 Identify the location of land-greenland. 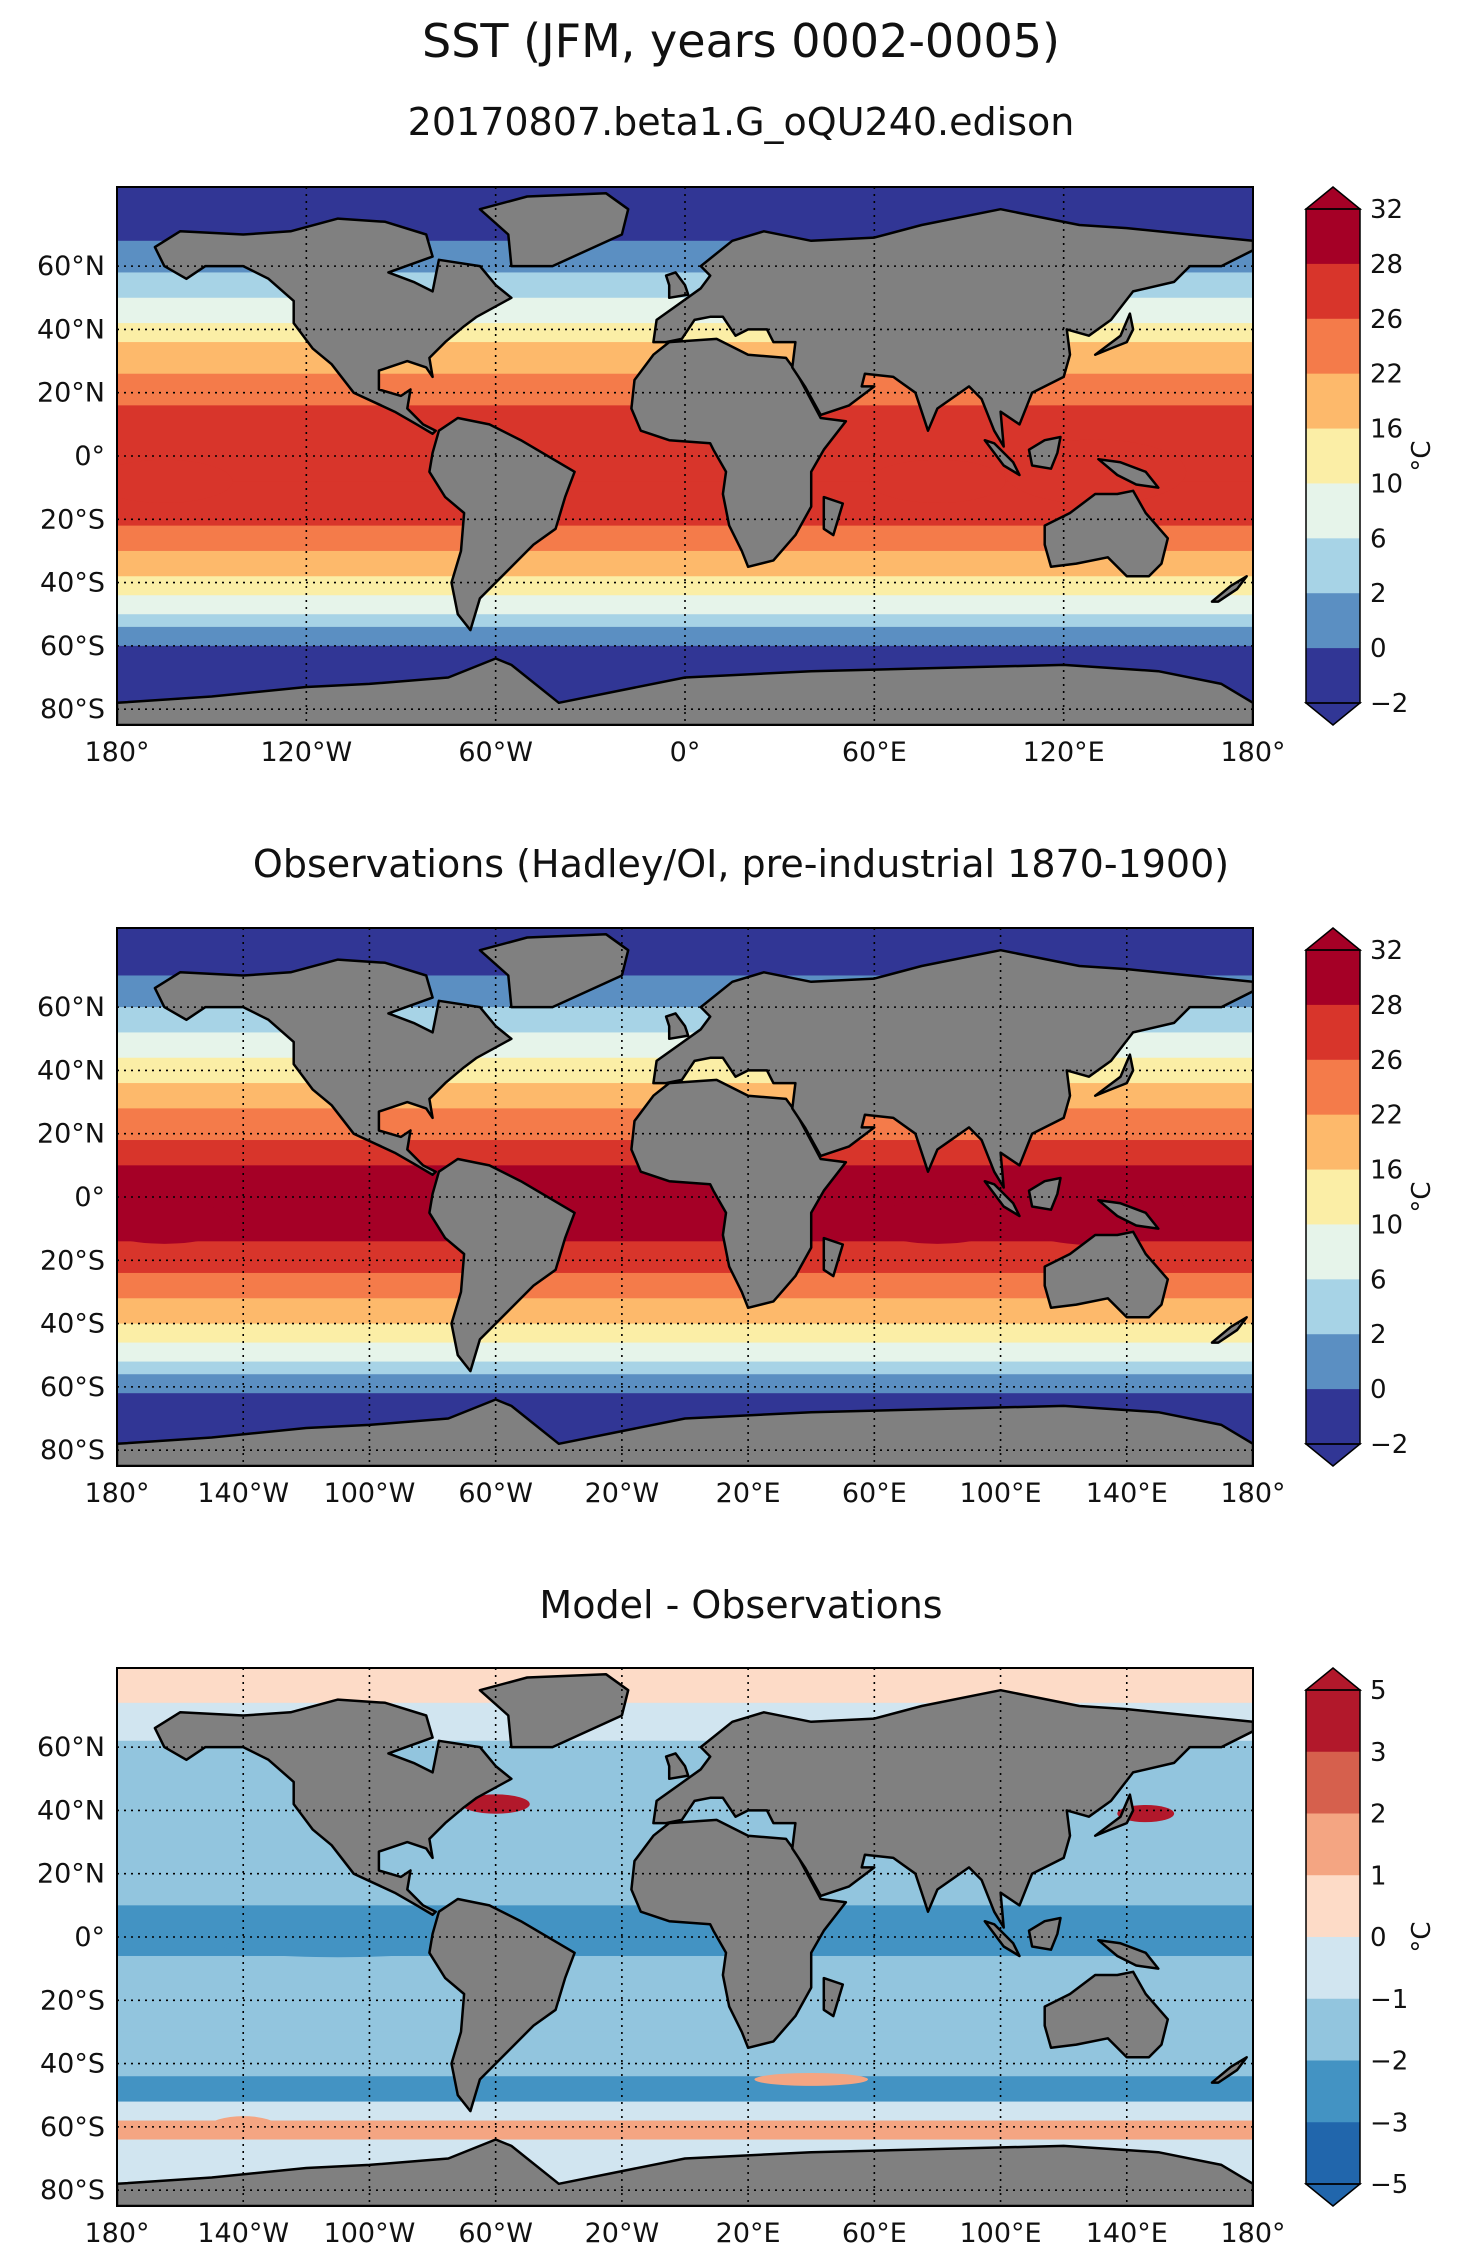
(554, 1711).